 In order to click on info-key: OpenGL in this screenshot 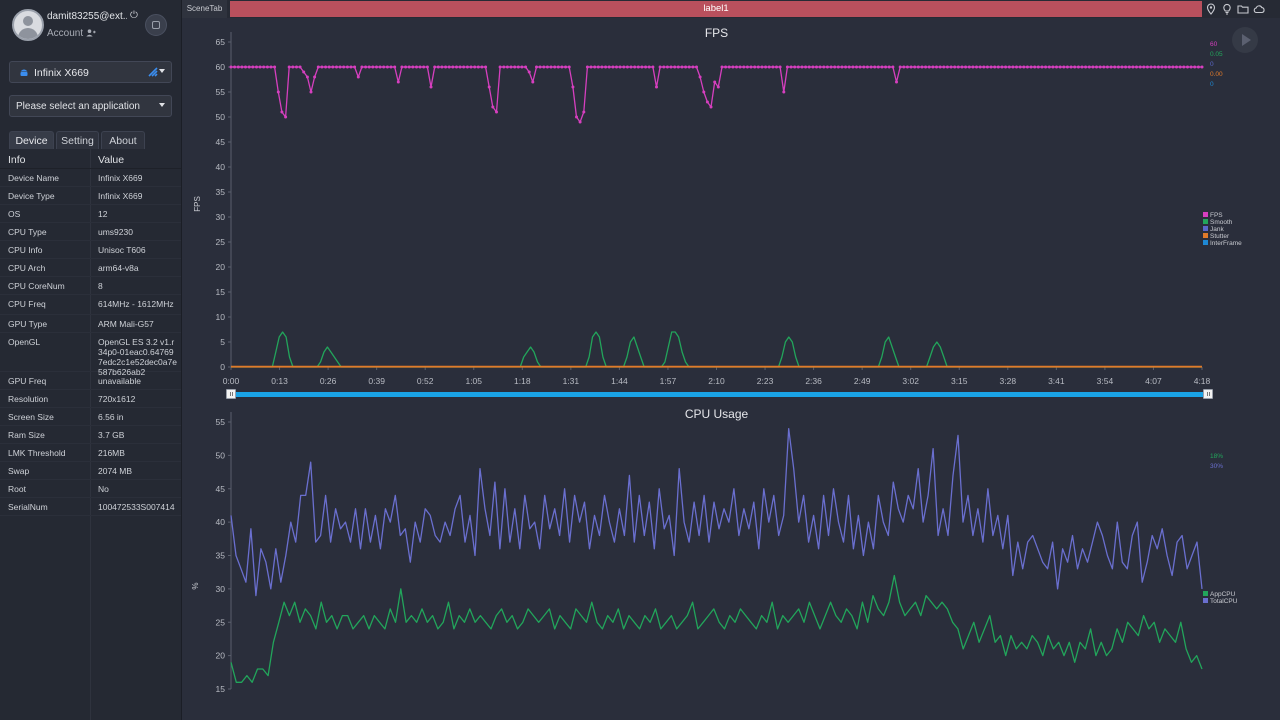, I will do `click(24, 342)`.